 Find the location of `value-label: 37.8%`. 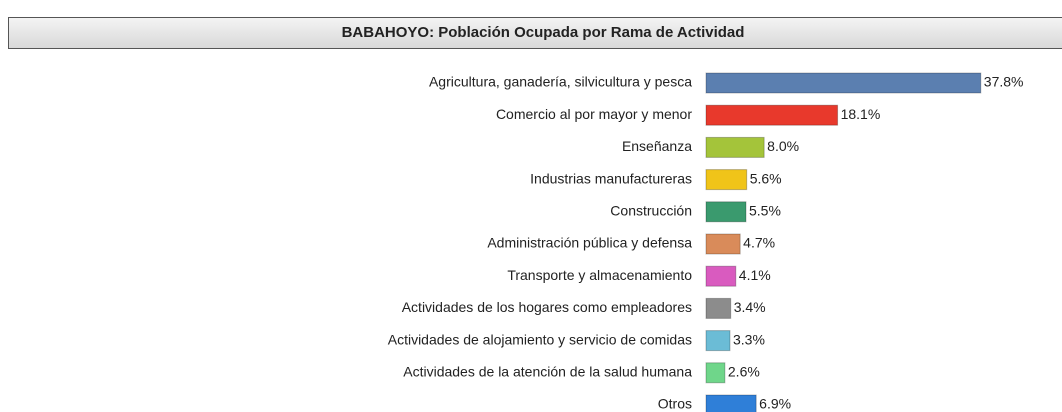

value-label: 37.8% is located at coordinates (1004, 82).